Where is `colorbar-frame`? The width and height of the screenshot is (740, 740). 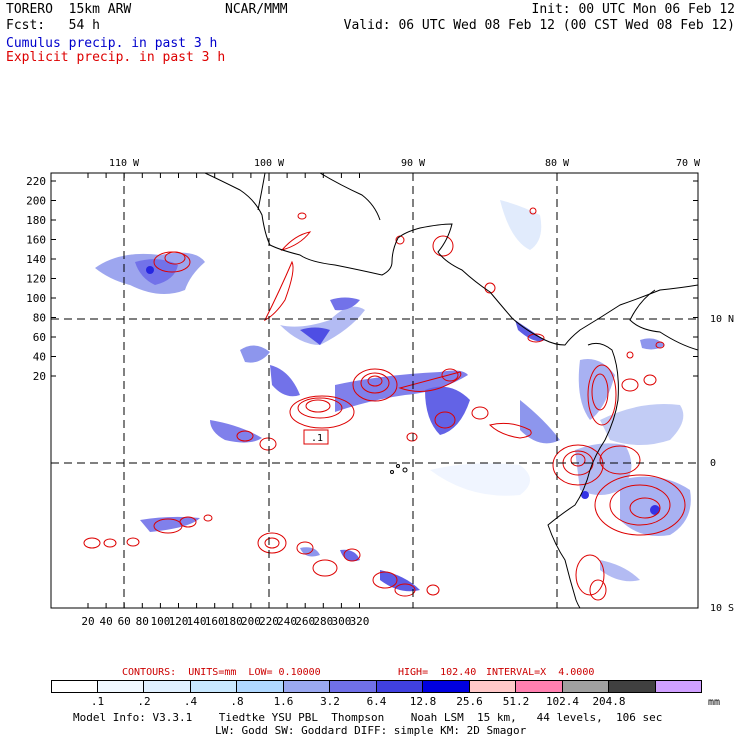
colorbar-frame is located at coordinates (376, 686).